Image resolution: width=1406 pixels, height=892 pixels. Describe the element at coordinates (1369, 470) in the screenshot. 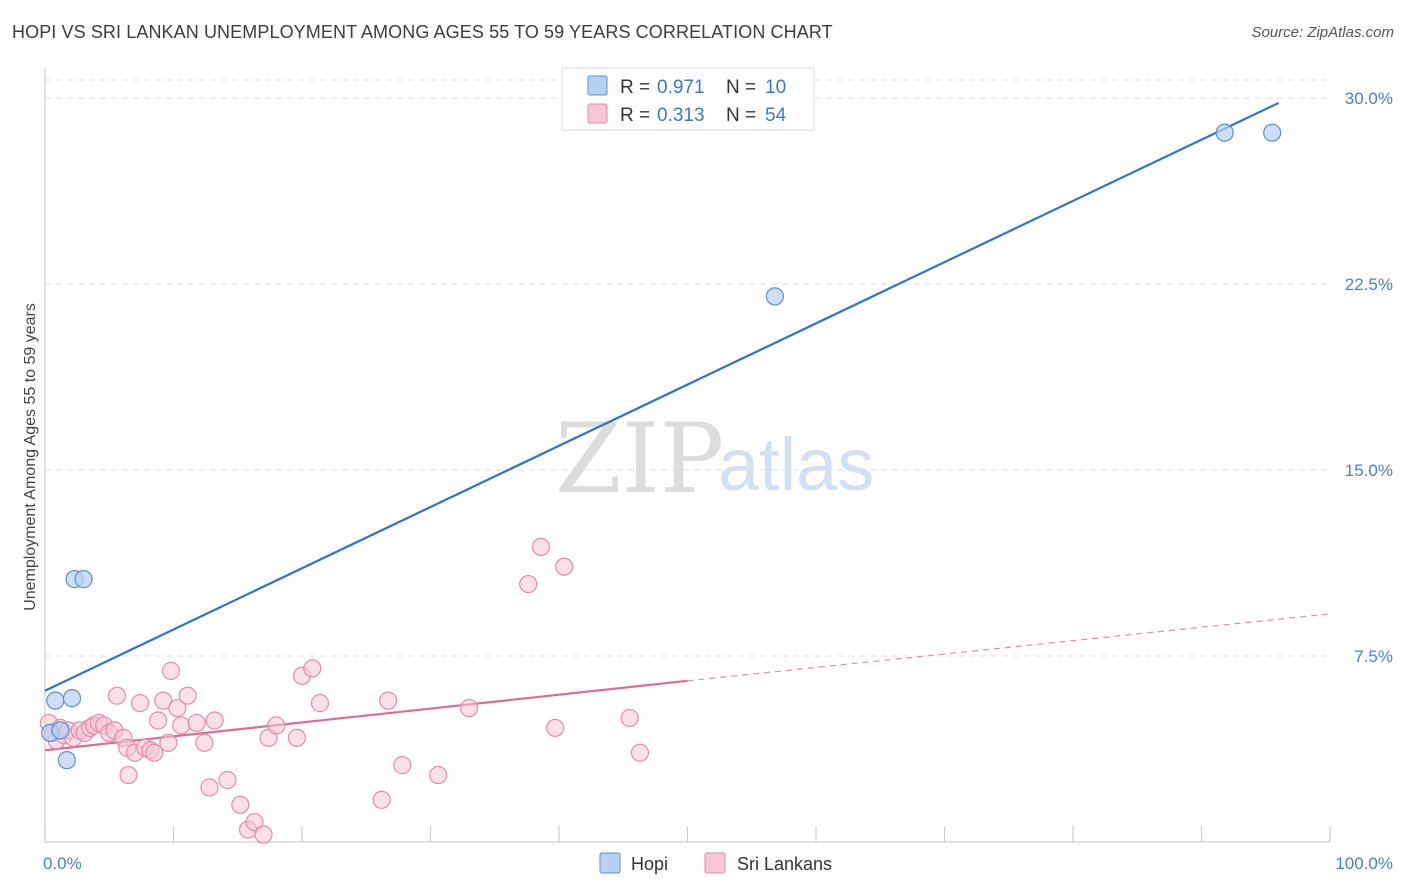

I see `y-tick-label: 15.0%` at that location.